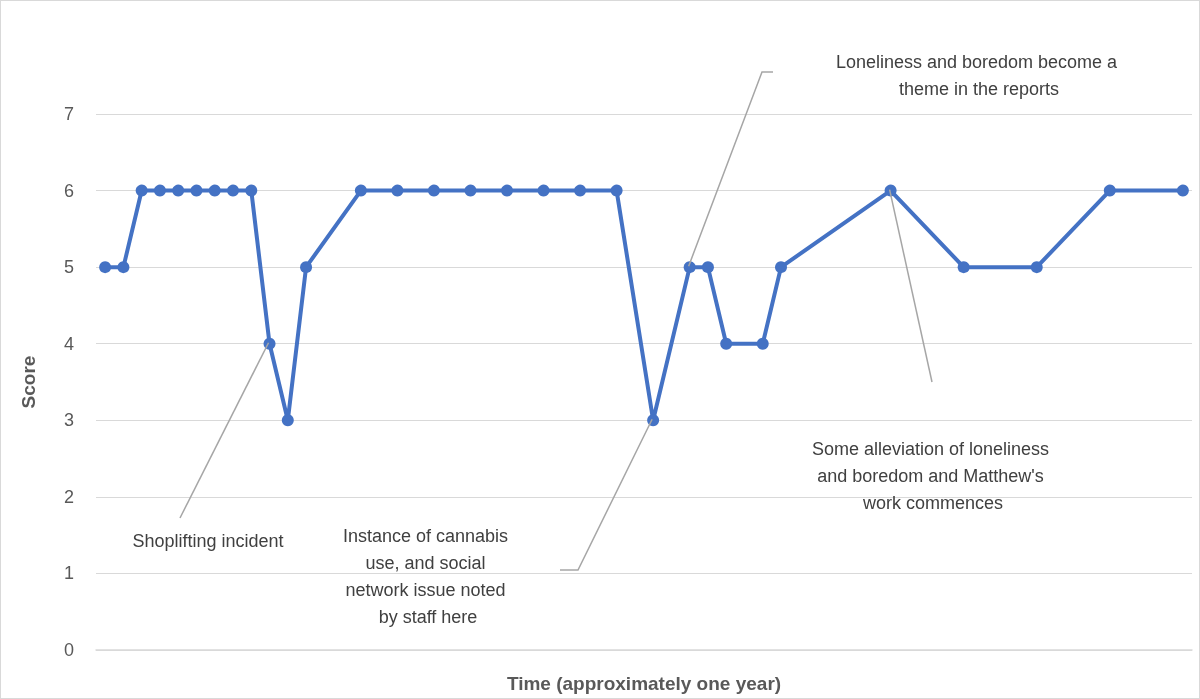 The image size is (1200, 699). Describe the element at coordinates (68, 267) in the screenshot. I see `y-tick-label: 5` at that location.